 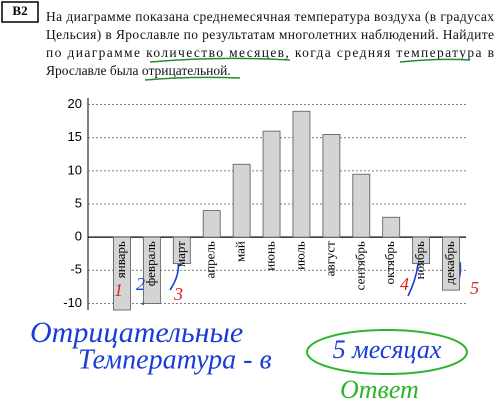 I want to click on x-tick-label: август, so click(x=329, y=259).